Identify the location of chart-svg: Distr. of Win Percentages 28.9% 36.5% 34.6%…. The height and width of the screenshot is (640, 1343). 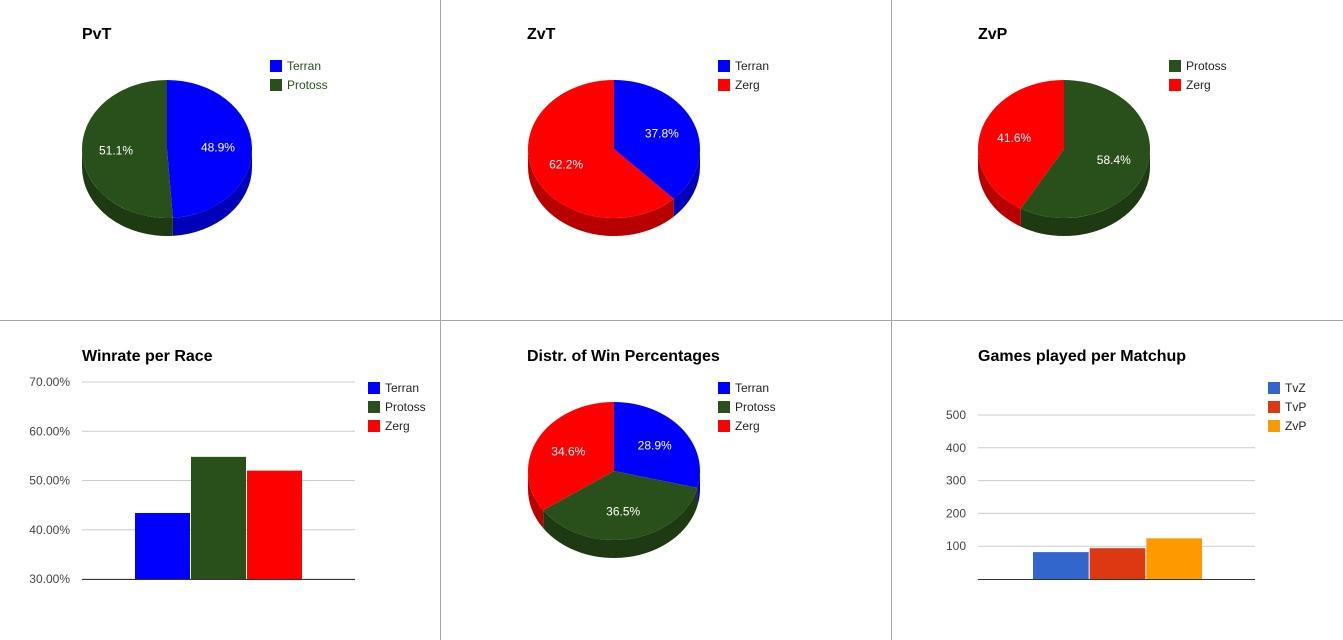
(651, 453).